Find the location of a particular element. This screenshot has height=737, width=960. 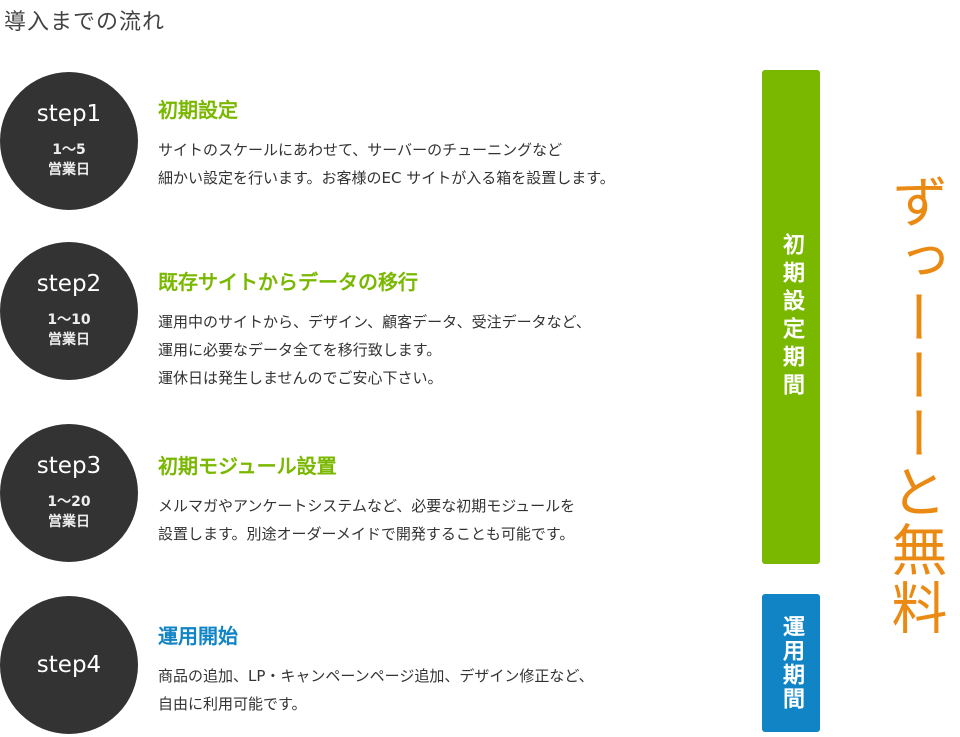

step-4-line: 自由に利用可能です。 is located at coordinates (232, 704).